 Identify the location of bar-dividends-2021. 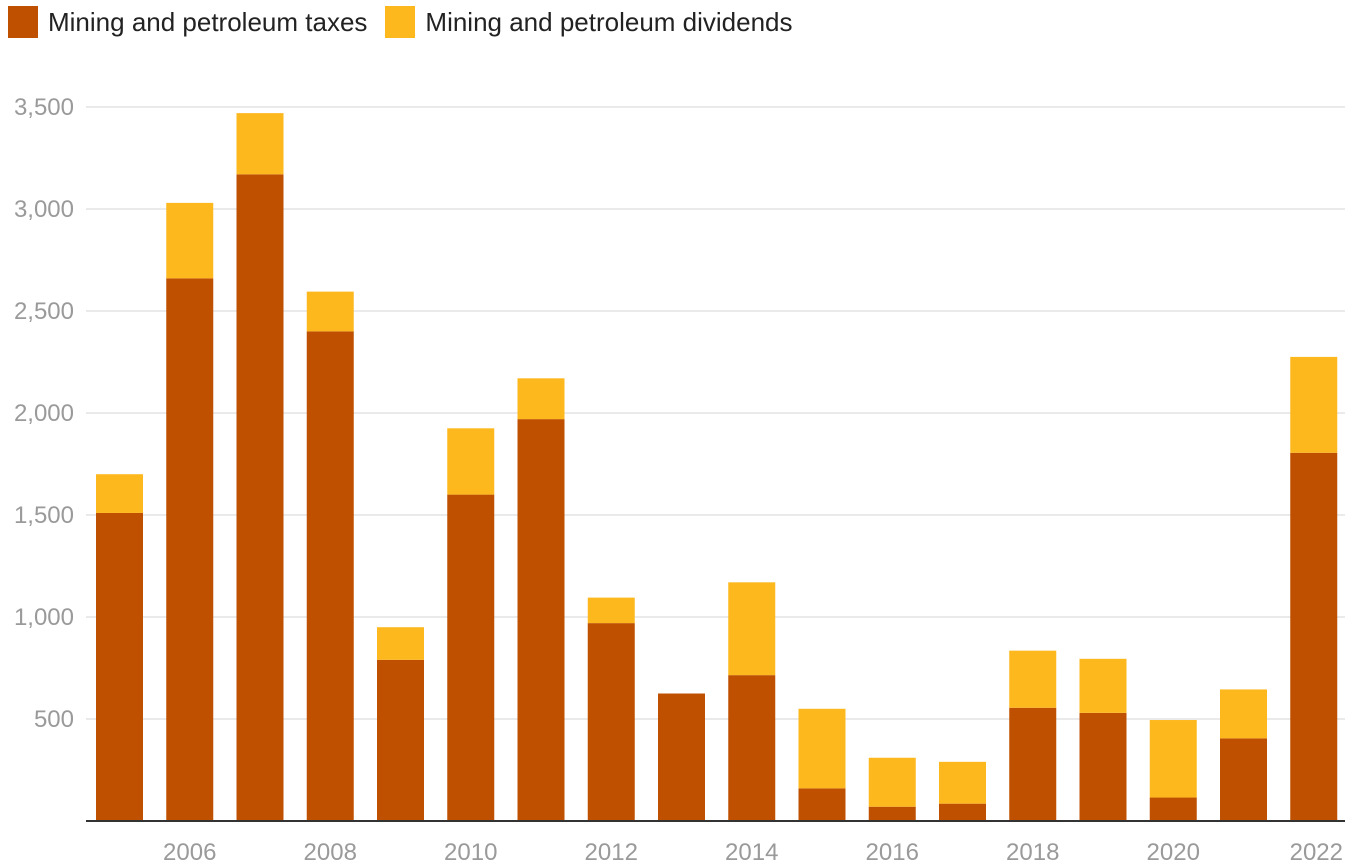
(1243, 714).